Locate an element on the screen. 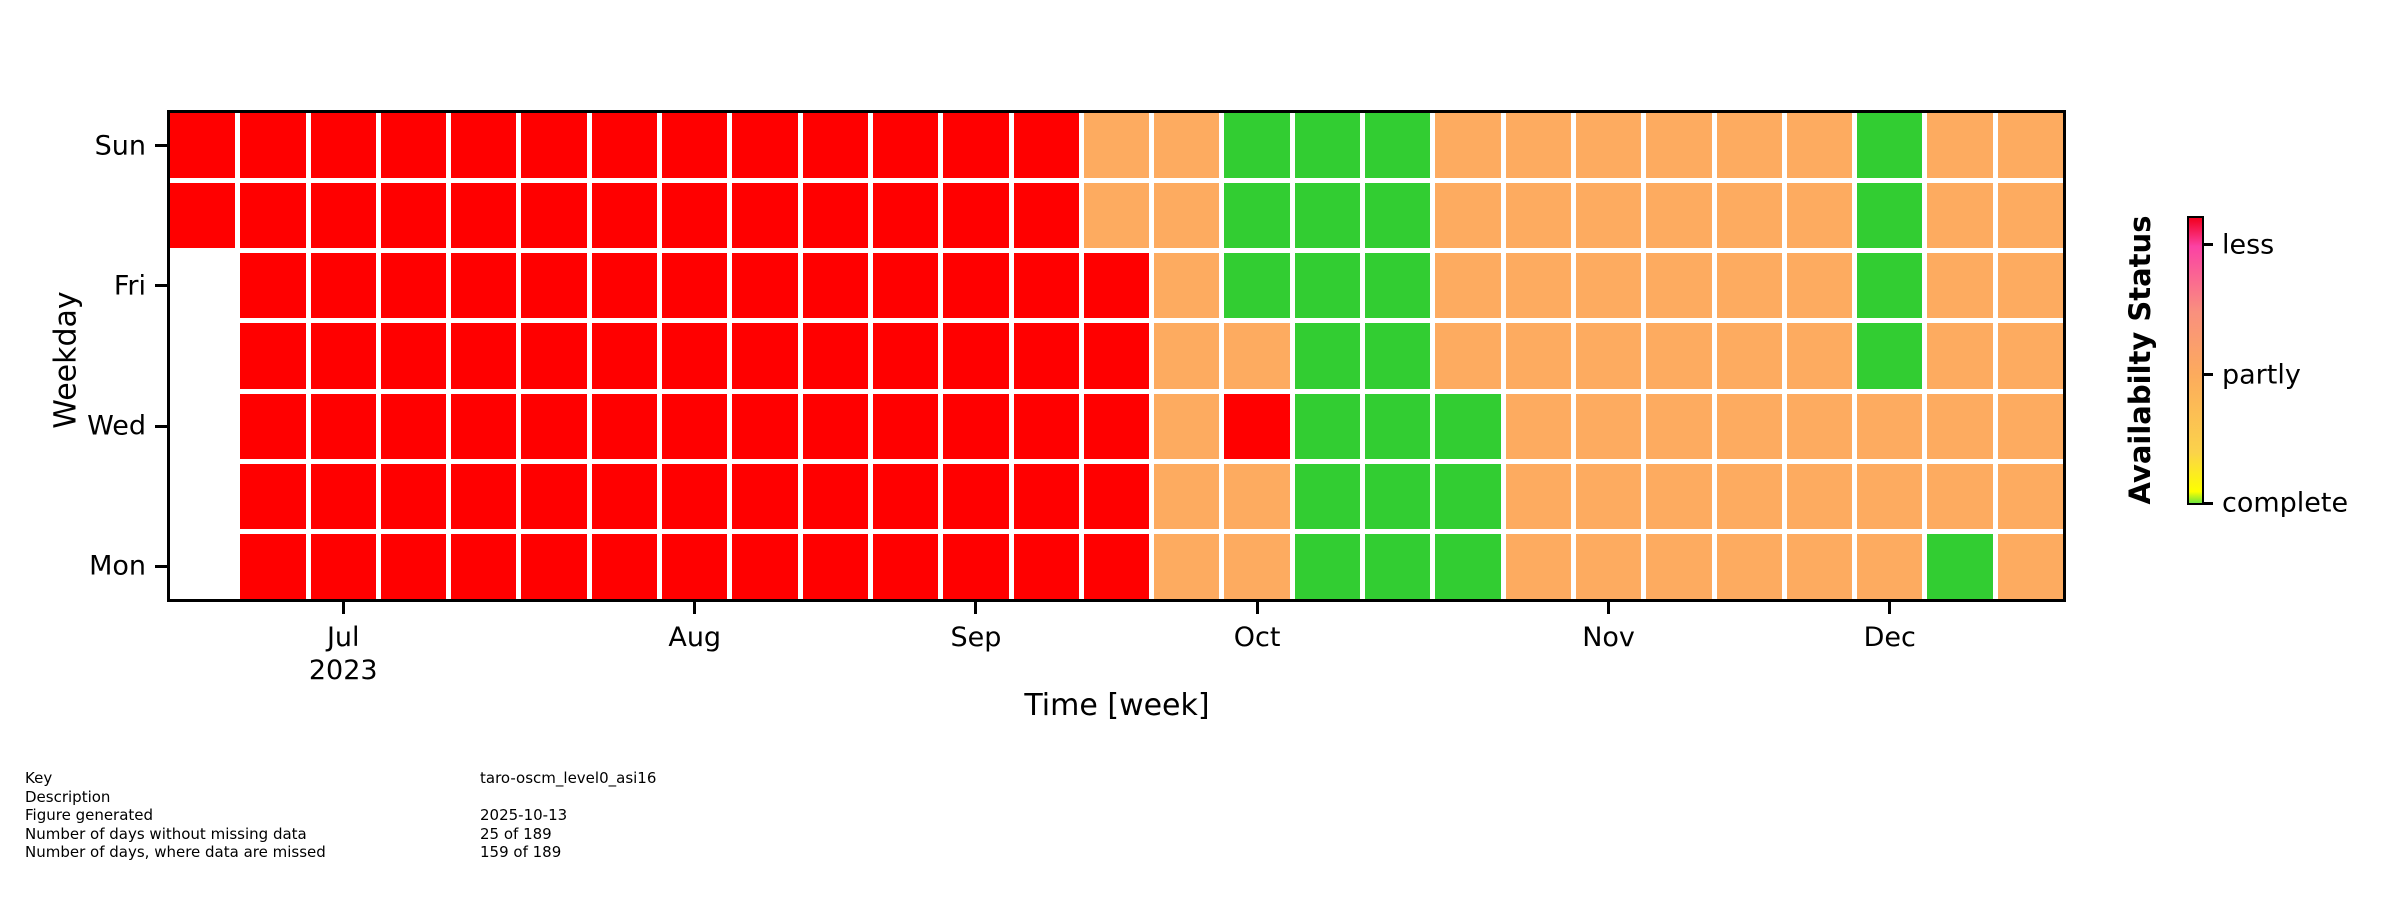  metadata-label: Key is located at coordinates (39, 778).